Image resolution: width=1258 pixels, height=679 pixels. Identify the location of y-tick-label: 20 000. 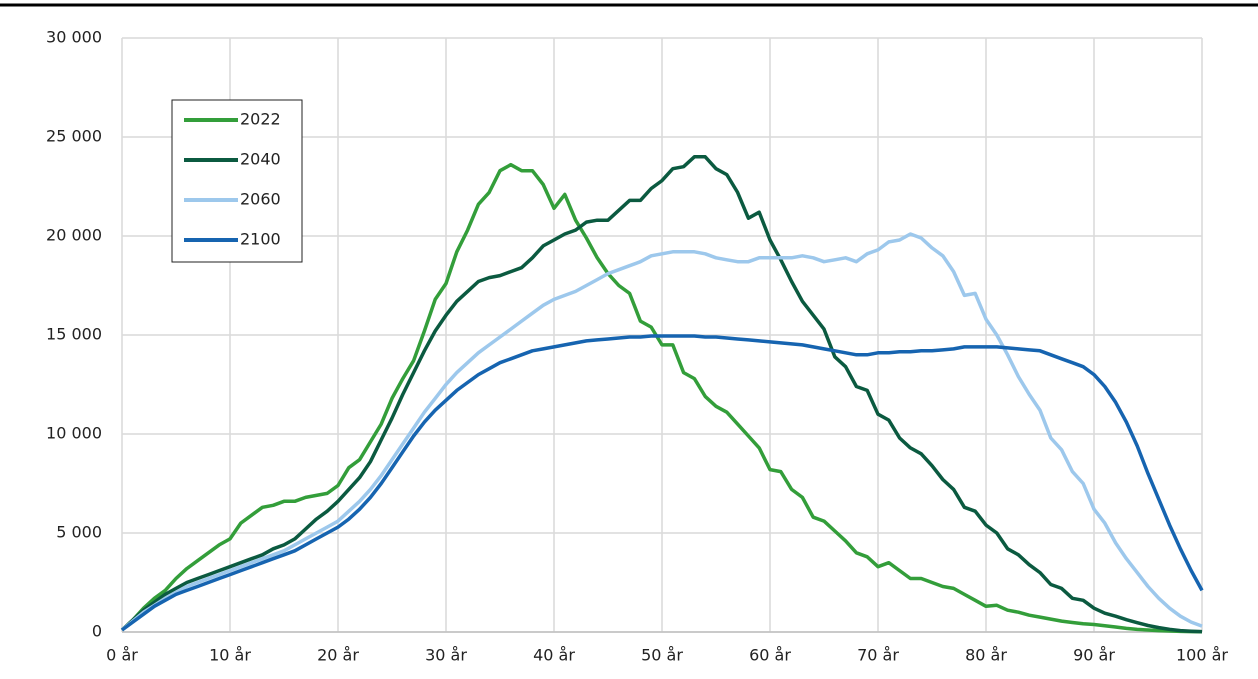
(74, 235).